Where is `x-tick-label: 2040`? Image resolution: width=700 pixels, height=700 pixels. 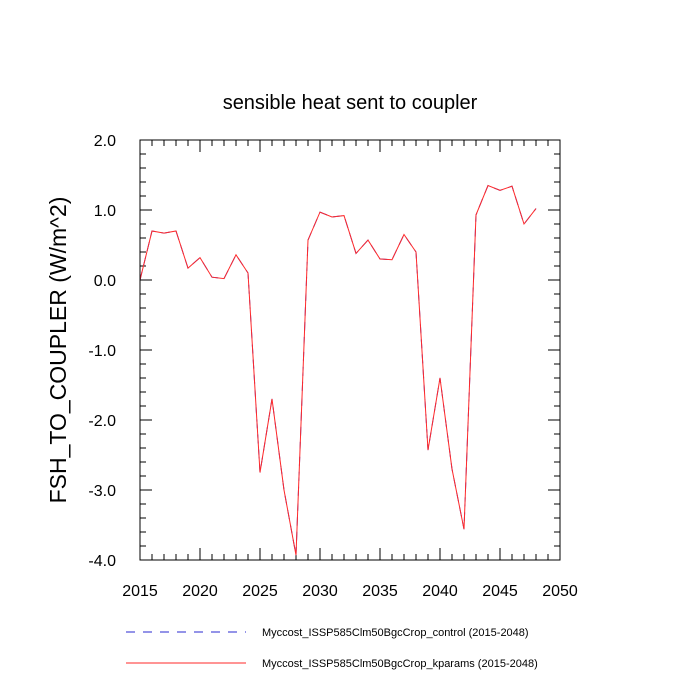 x-tick-label: 2040 is located at coordinates (440, 591).